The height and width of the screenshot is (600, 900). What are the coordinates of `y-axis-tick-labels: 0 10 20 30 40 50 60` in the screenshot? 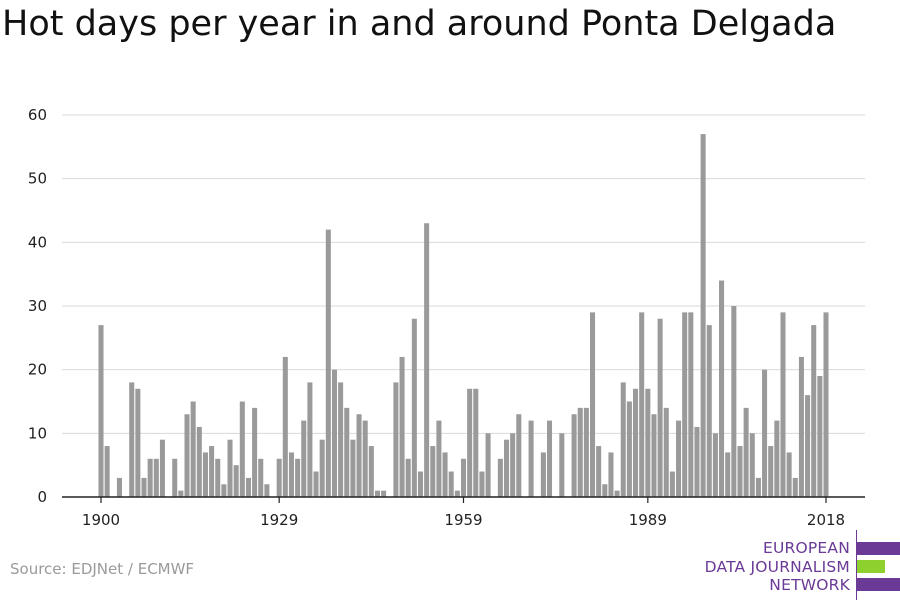 It's located at (37, 306).